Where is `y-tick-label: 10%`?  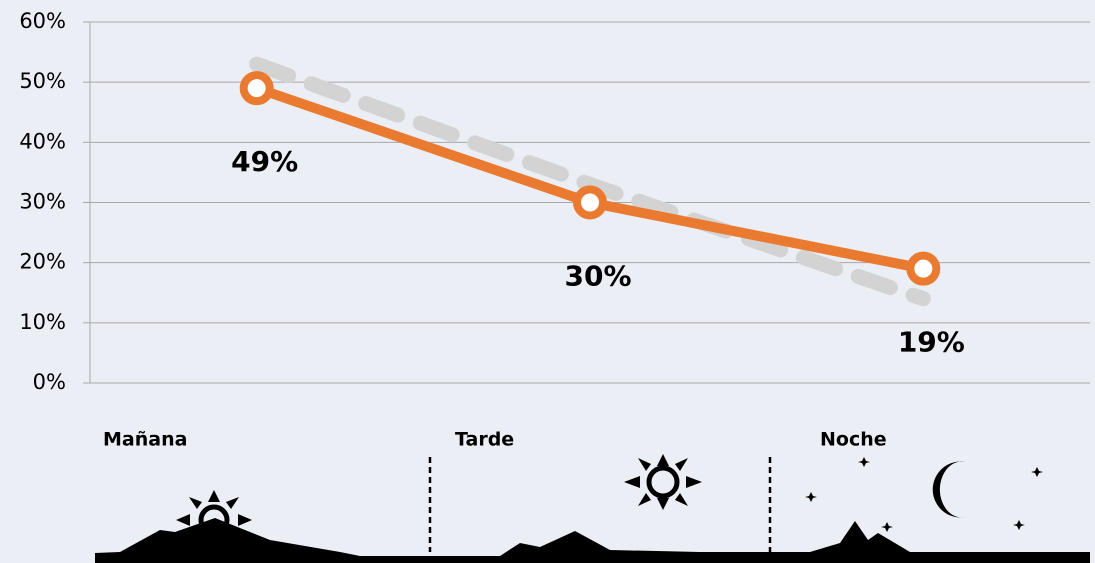
y-tick-label: 10% is located at coordinates (42, 322).